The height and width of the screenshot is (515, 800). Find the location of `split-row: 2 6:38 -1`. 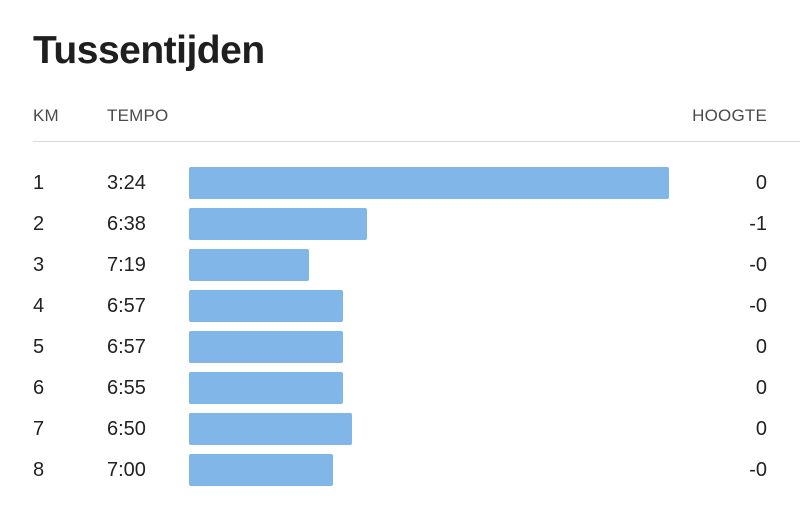

split-row: 2 6:38 -1 is located at coordinates (400, 224).